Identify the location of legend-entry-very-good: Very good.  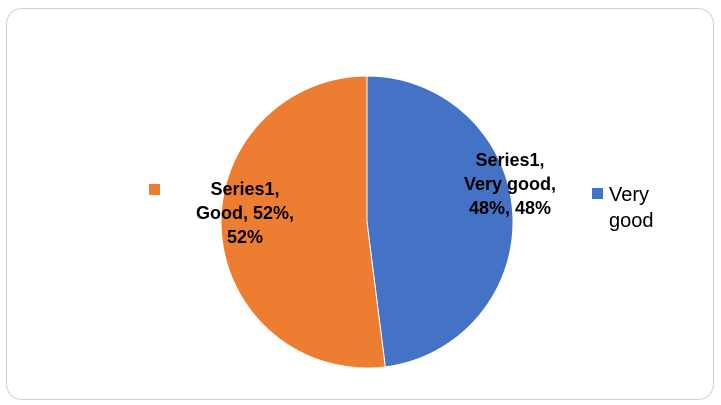
(631, 208).